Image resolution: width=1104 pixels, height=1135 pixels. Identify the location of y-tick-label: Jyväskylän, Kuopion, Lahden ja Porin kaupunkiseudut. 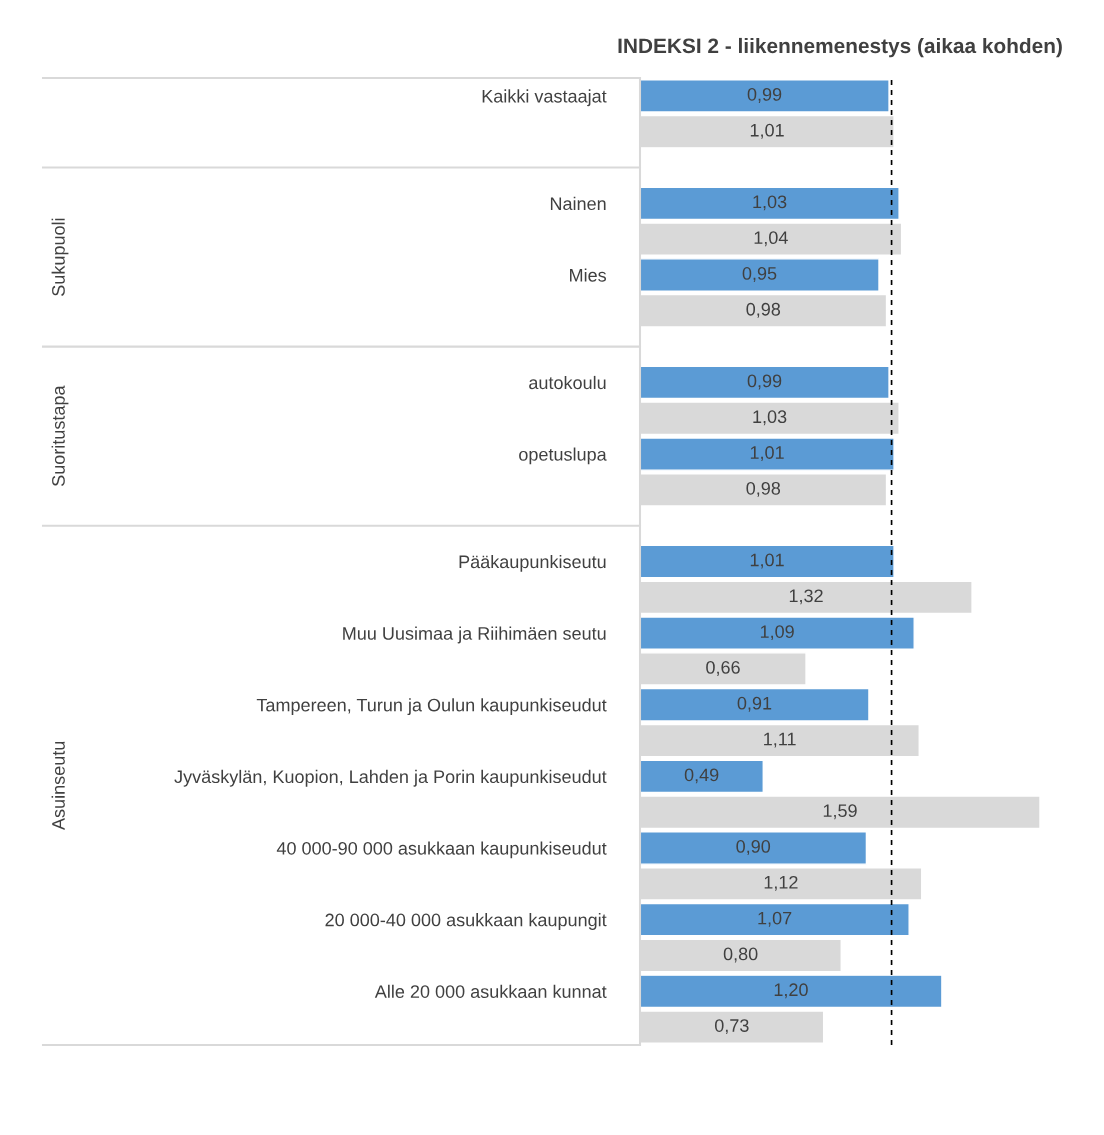
(390, 778).